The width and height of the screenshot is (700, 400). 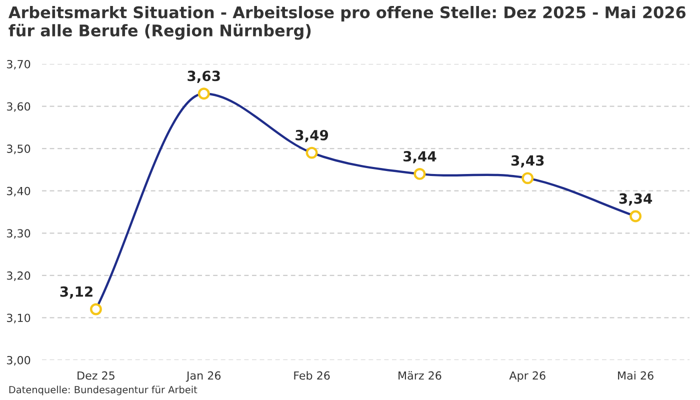 What do you see at coordinates (635, 199) in the screenshot?
I see `data-label: 3,34` at bounding box center [635, 199].